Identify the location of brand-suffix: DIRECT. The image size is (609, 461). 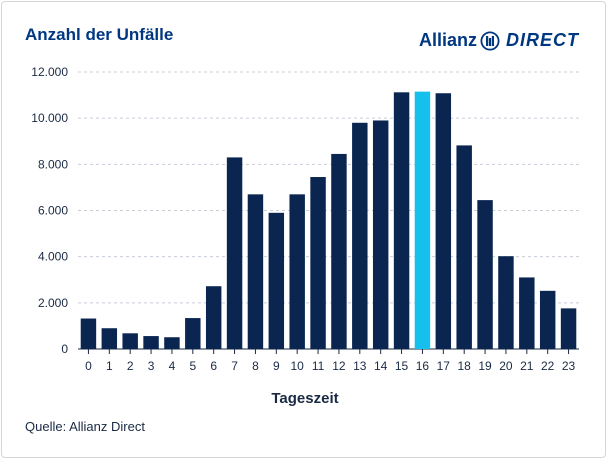
(542, 40).